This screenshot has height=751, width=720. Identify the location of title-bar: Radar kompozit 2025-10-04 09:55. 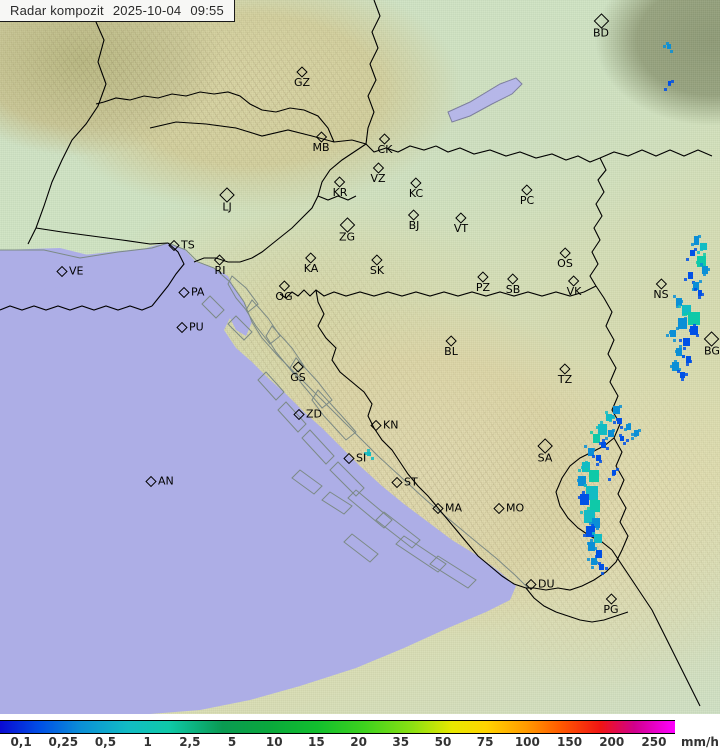
(117, 11).